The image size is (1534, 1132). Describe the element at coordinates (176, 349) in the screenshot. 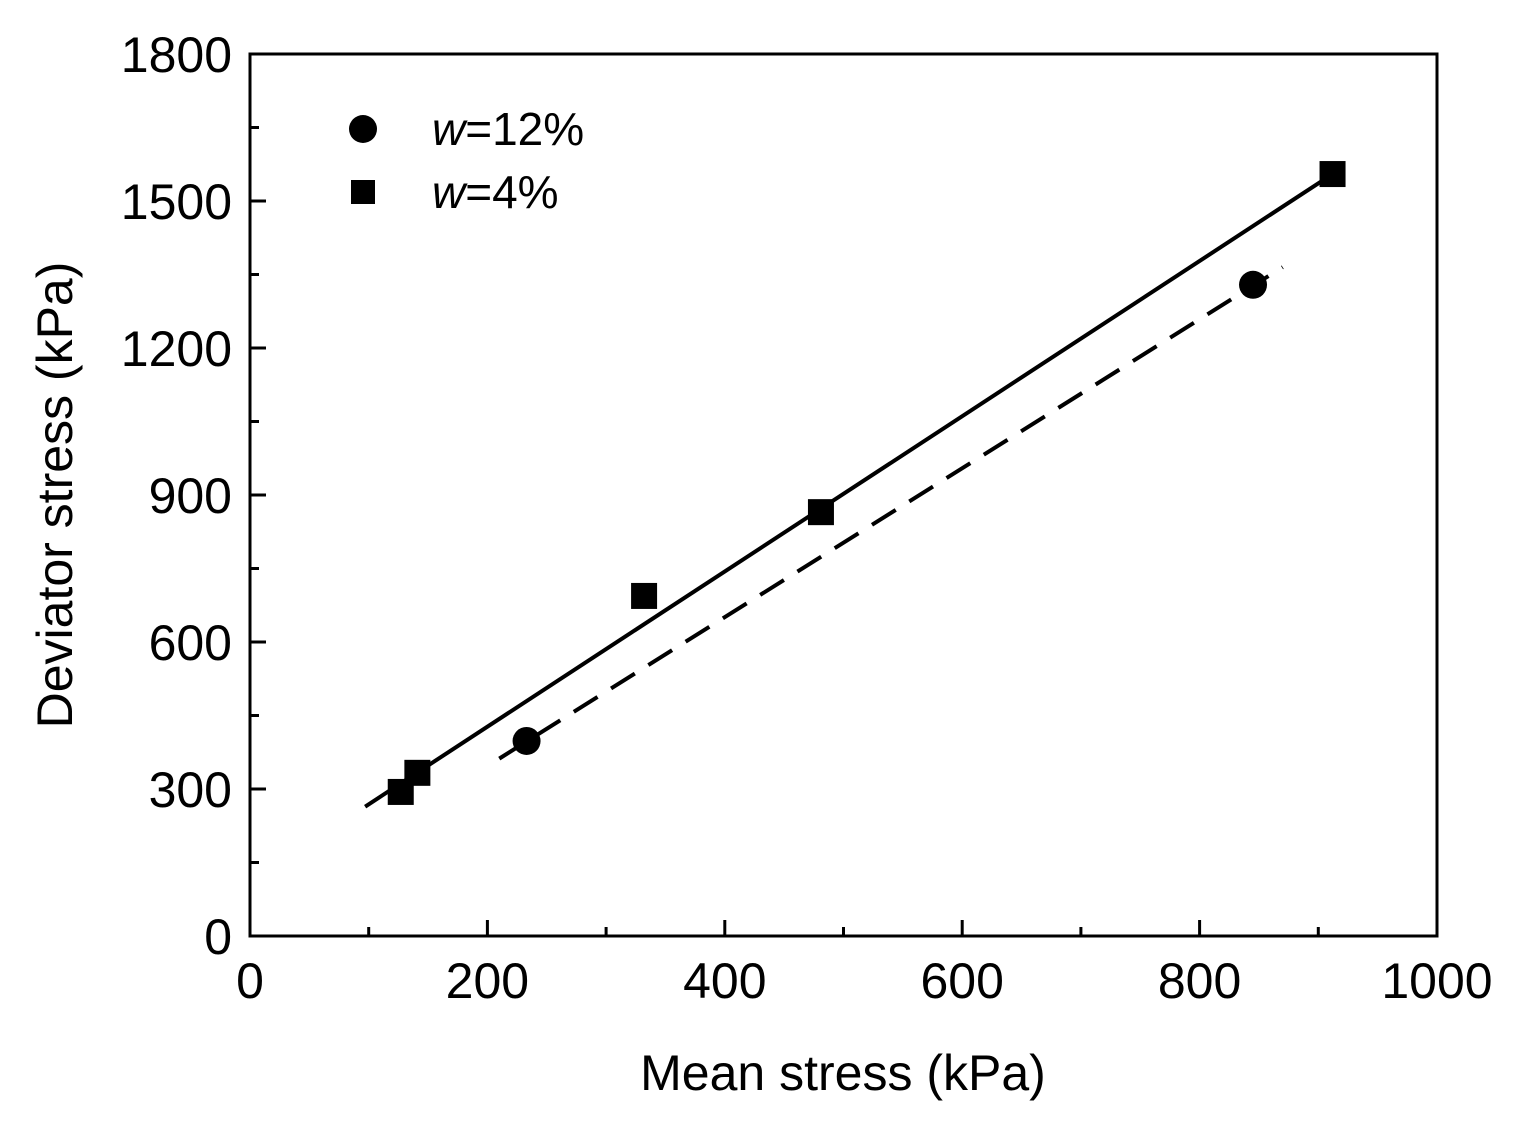

I see `y-tick-label: 1200` at that location.